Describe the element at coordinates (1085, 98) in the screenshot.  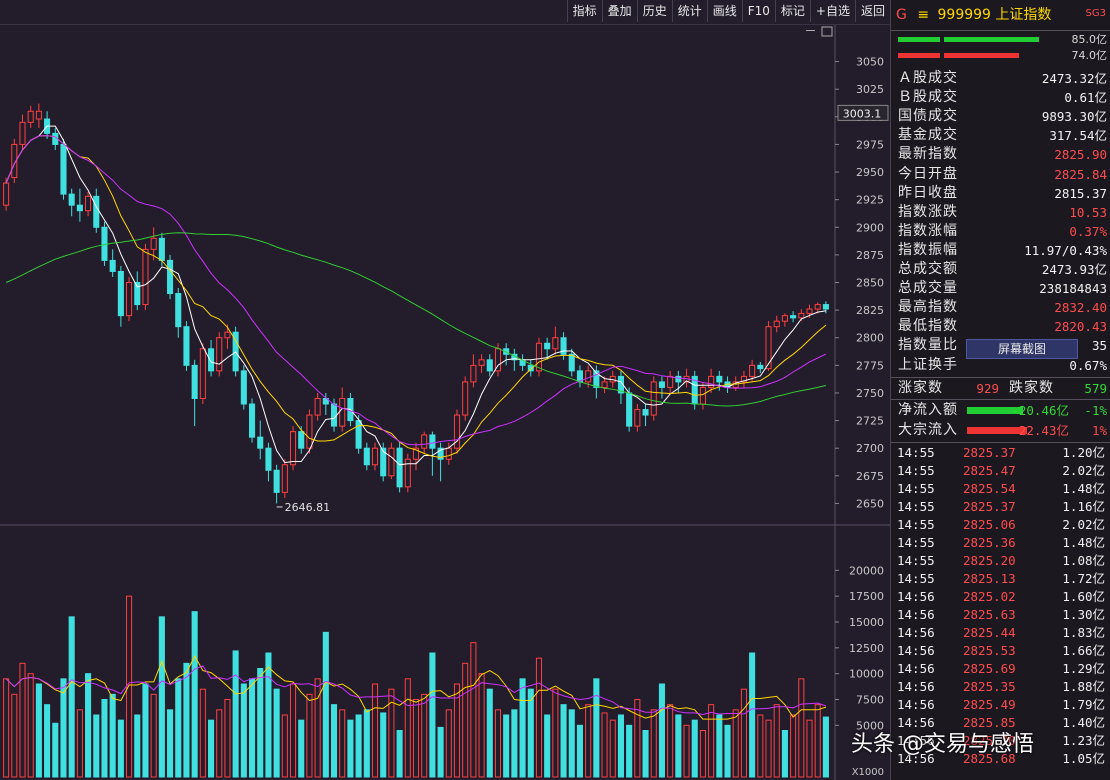
I see `stat-value: 0.61亿` at that location.